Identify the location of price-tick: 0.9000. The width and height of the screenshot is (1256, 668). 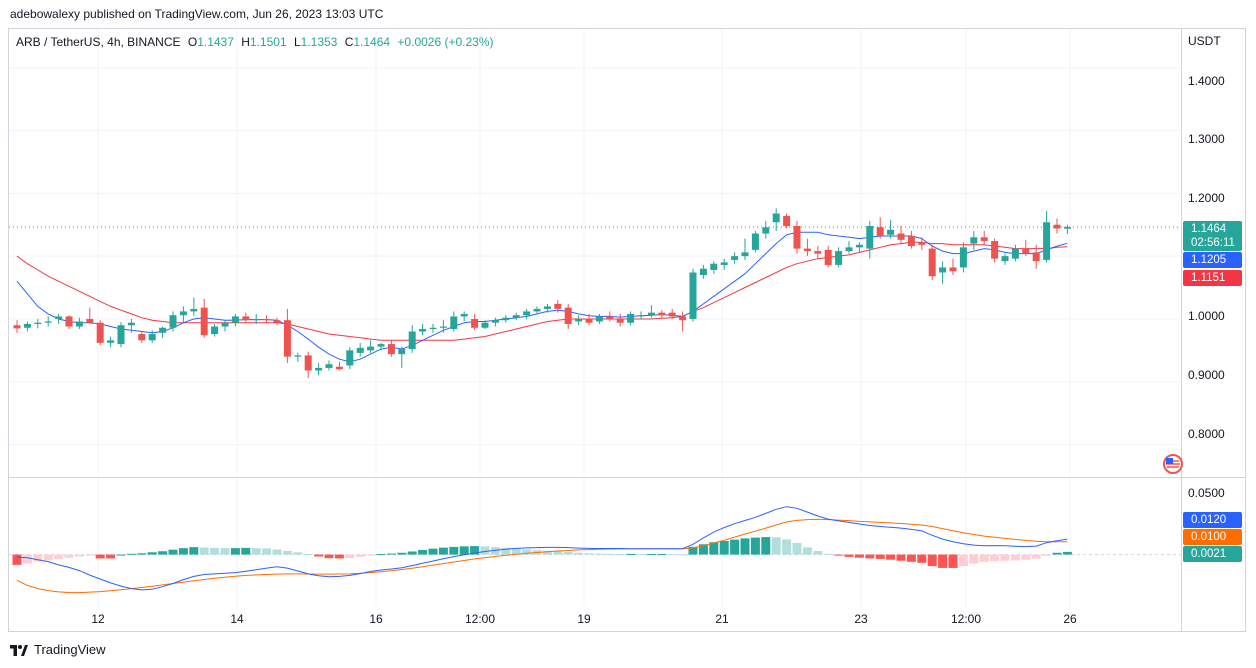
(1206, 375).